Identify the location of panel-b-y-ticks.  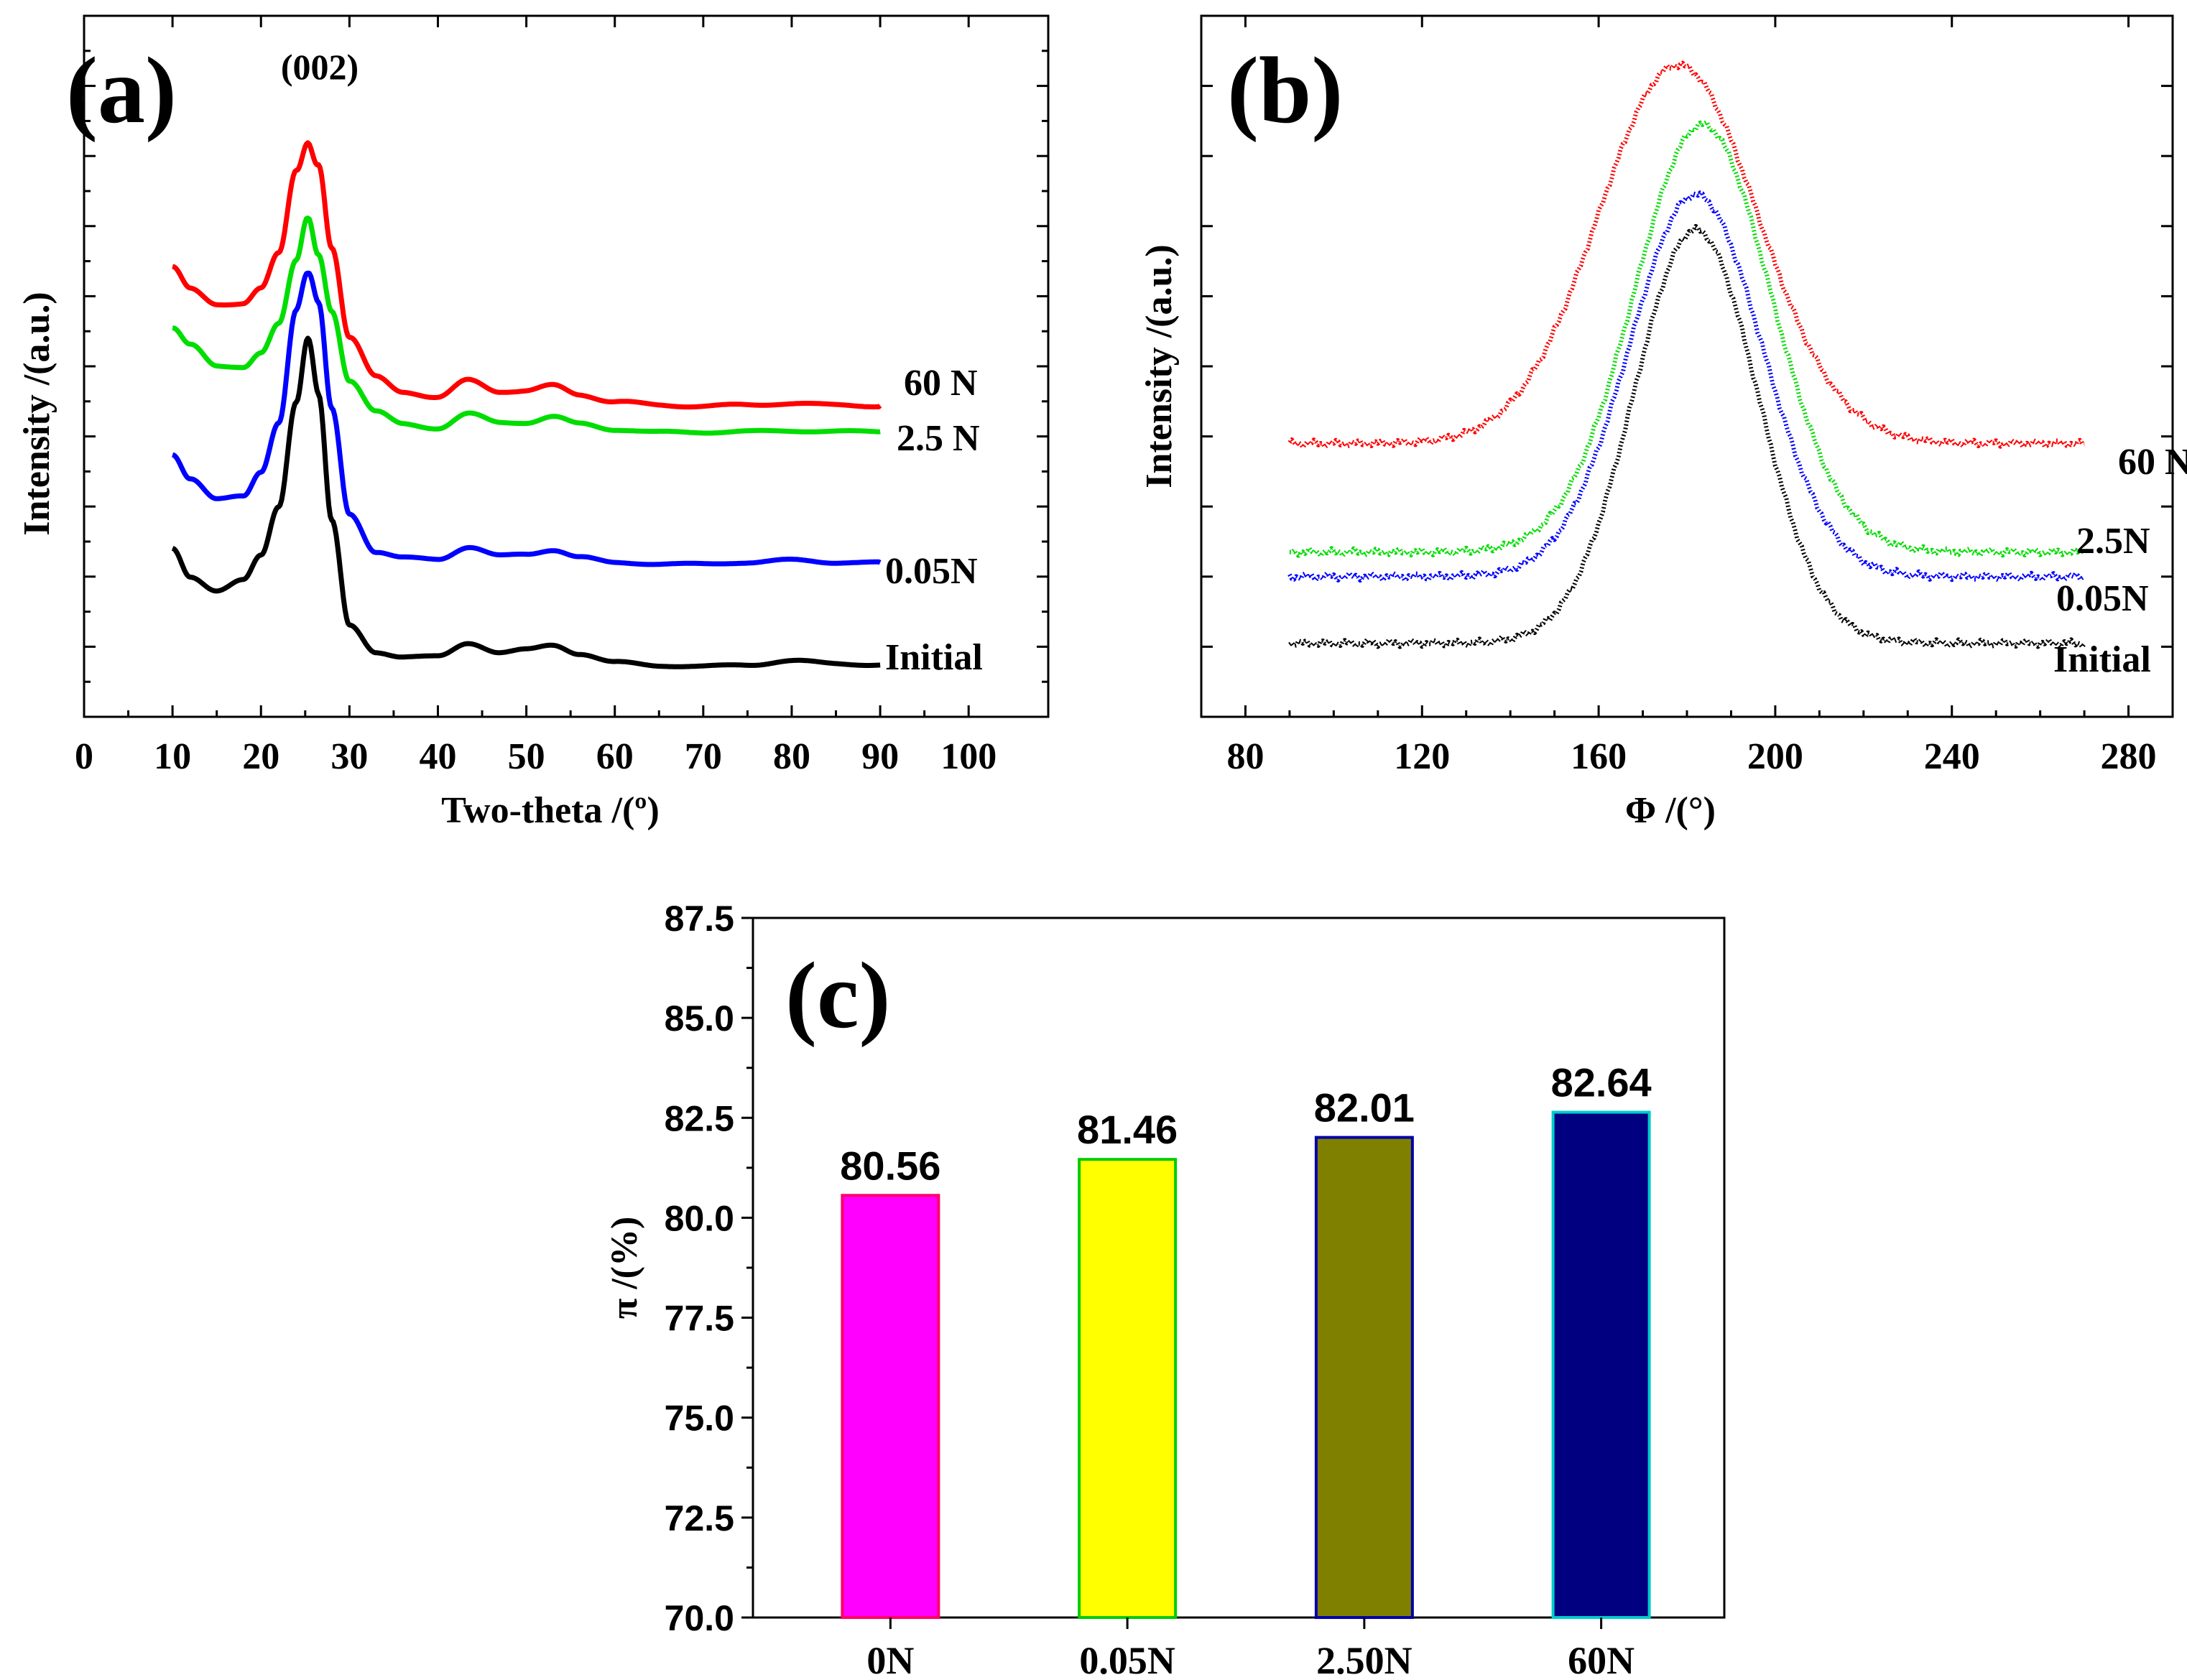
(1687, 366).